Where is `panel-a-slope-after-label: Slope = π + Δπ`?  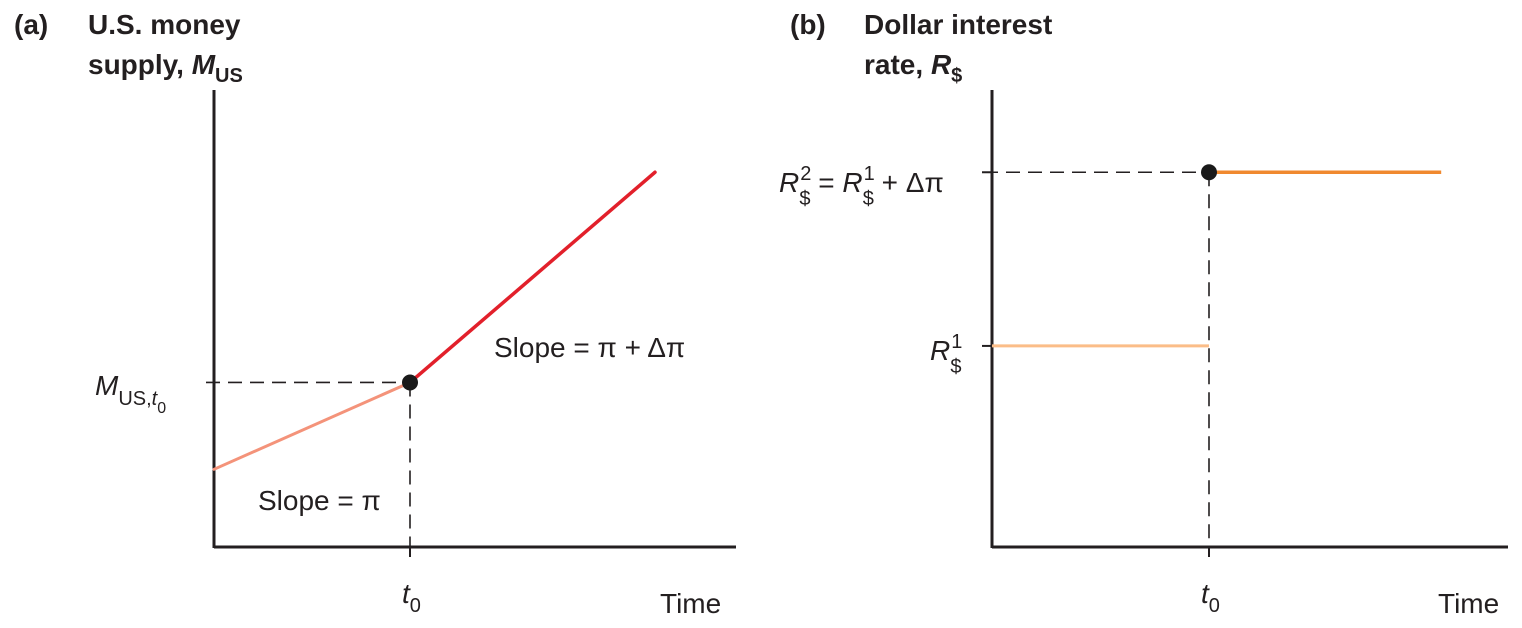 panel-a-slope-after-label: Slope = π + Δπ is located at coordinates (589, 347).